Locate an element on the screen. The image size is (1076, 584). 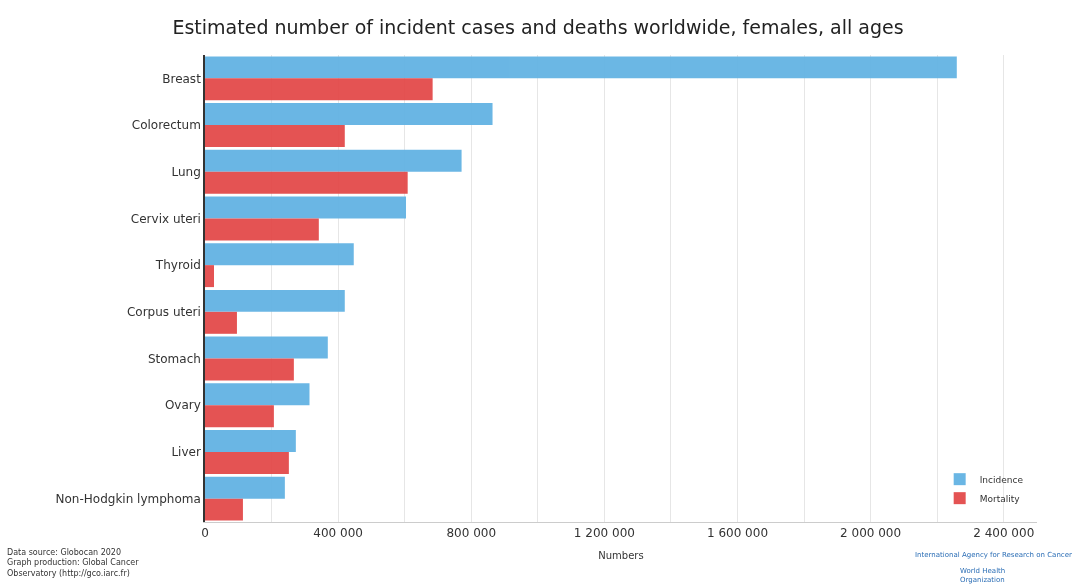
y-tick-label: Colorectum is located at coordinates (166, 125).